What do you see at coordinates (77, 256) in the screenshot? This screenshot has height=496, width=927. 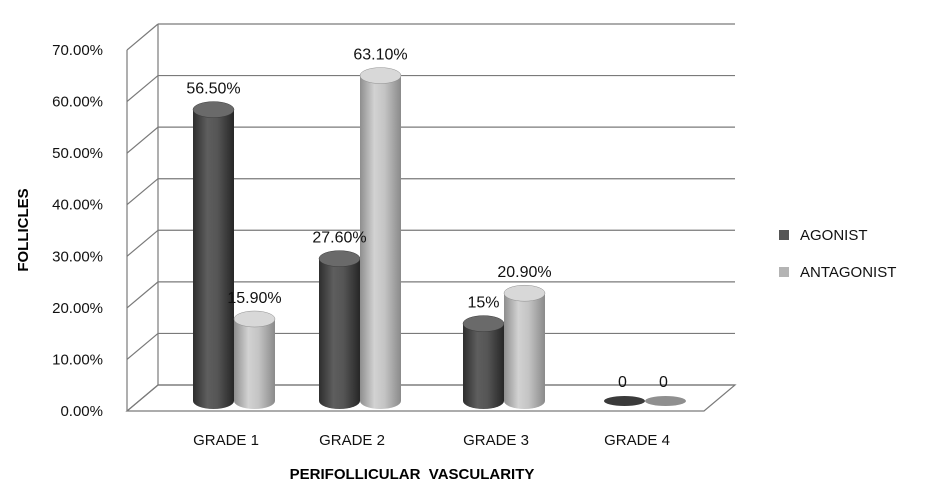 I see `y-tick-label: 30.00%` at bounding box center [77, 256].